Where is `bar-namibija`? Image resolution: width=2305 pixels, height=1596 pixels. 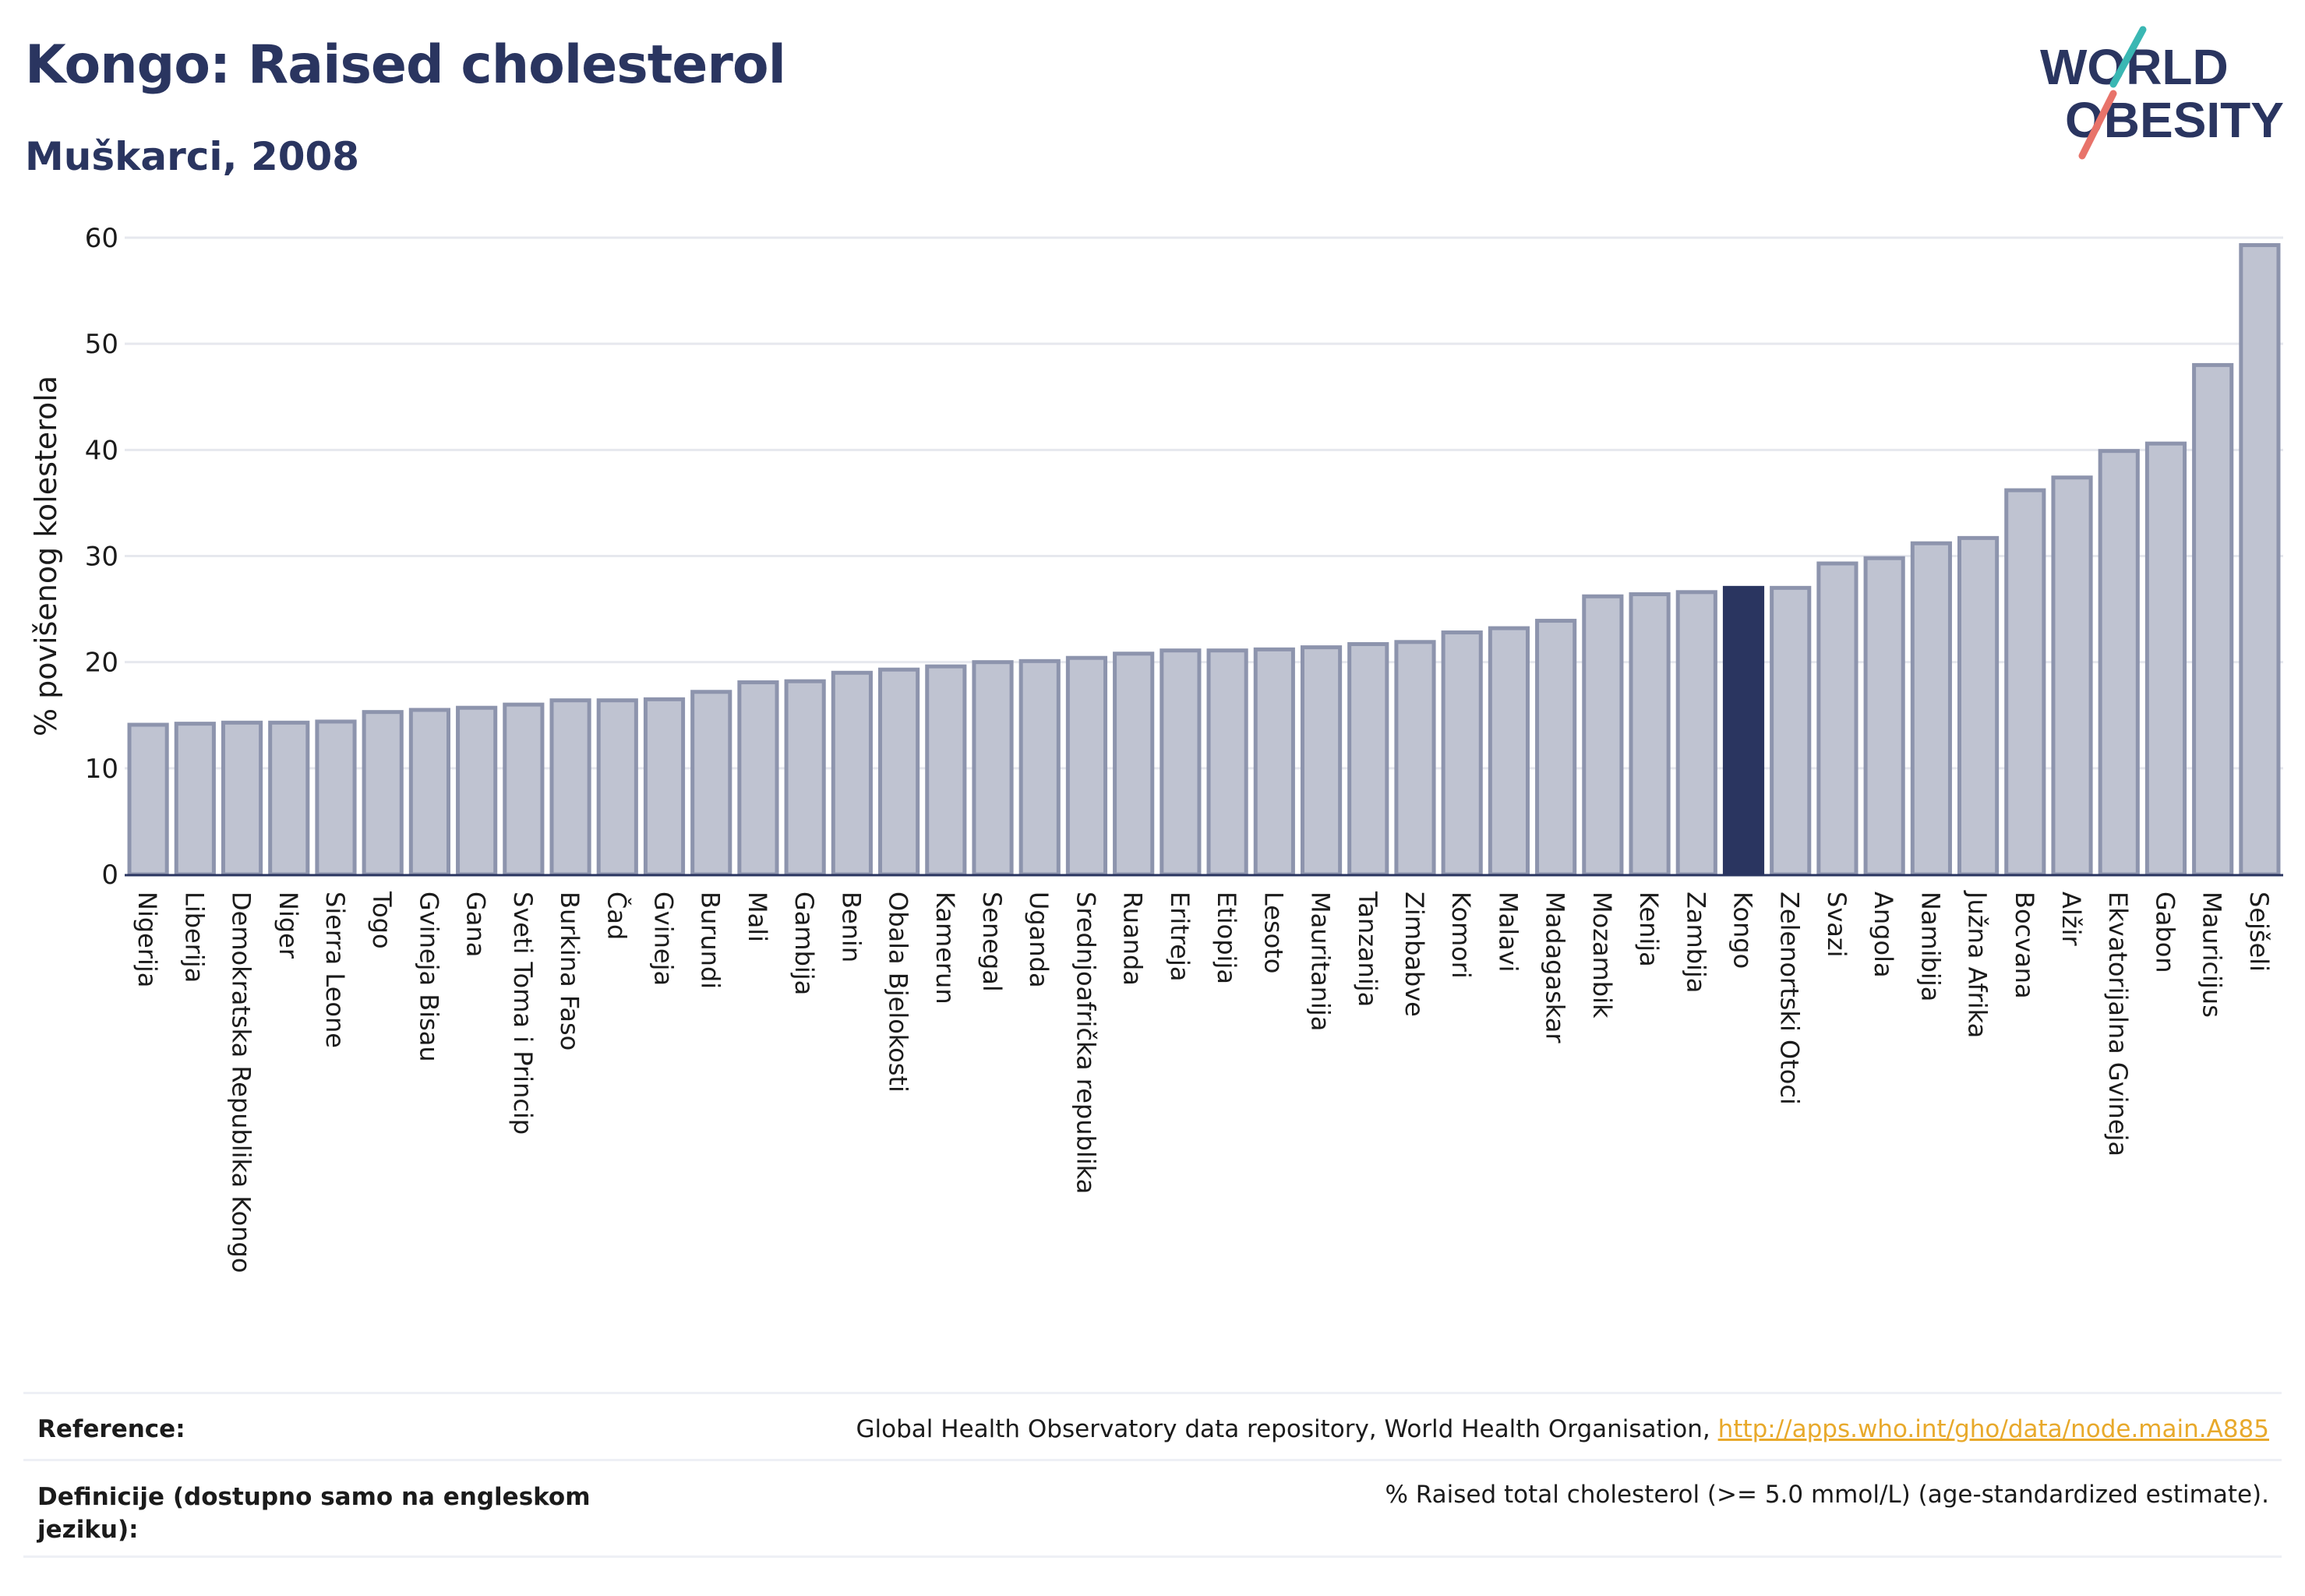
bar-namibija is located at coordinates (1931, 709).